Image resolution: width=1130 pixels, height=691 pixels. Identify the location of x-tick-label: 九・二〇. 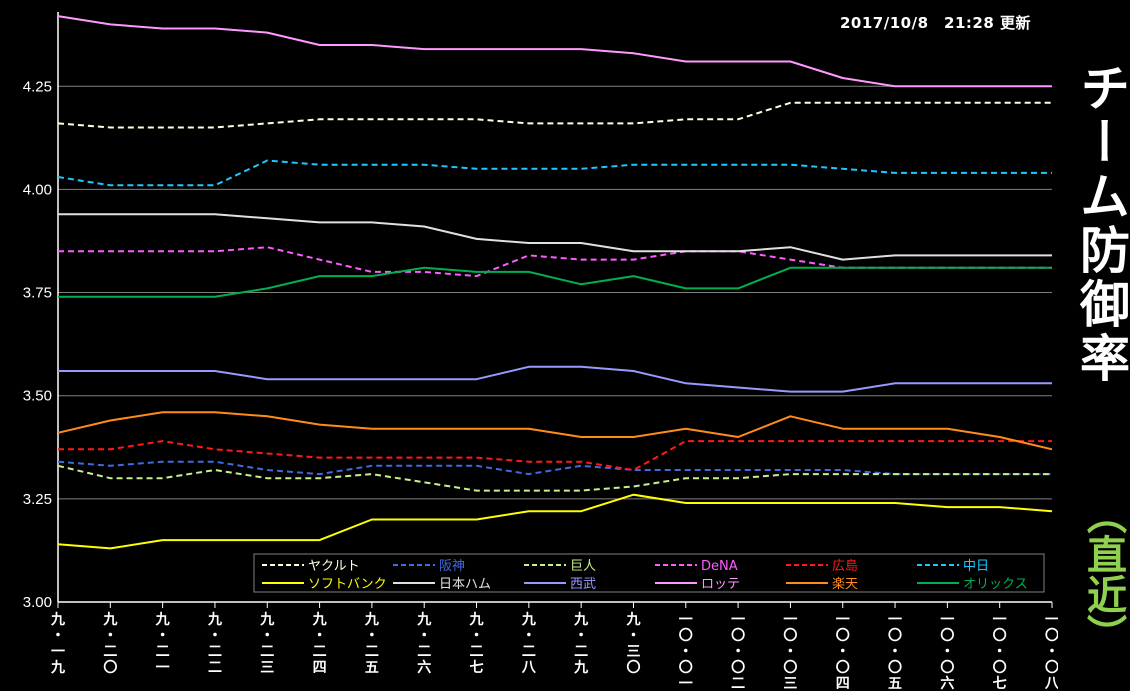
(109, 644).